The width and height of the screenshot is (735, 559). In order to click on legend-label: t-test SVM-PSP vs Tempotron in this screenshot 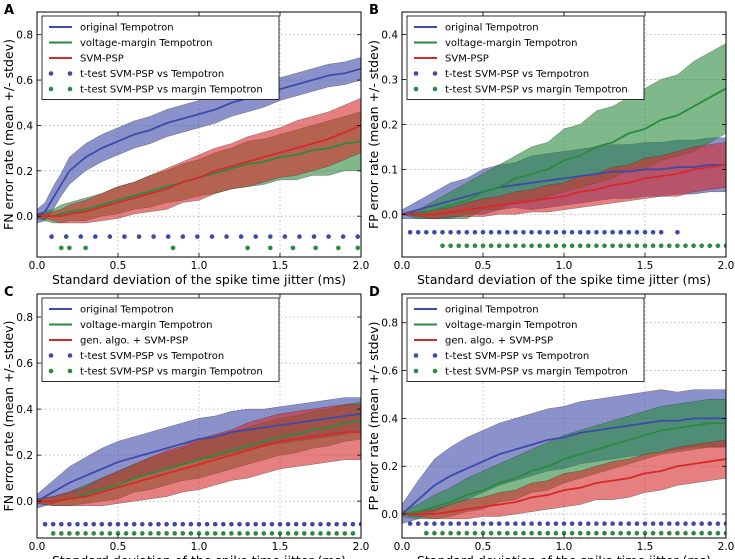, I will do `click(152, 74)`.